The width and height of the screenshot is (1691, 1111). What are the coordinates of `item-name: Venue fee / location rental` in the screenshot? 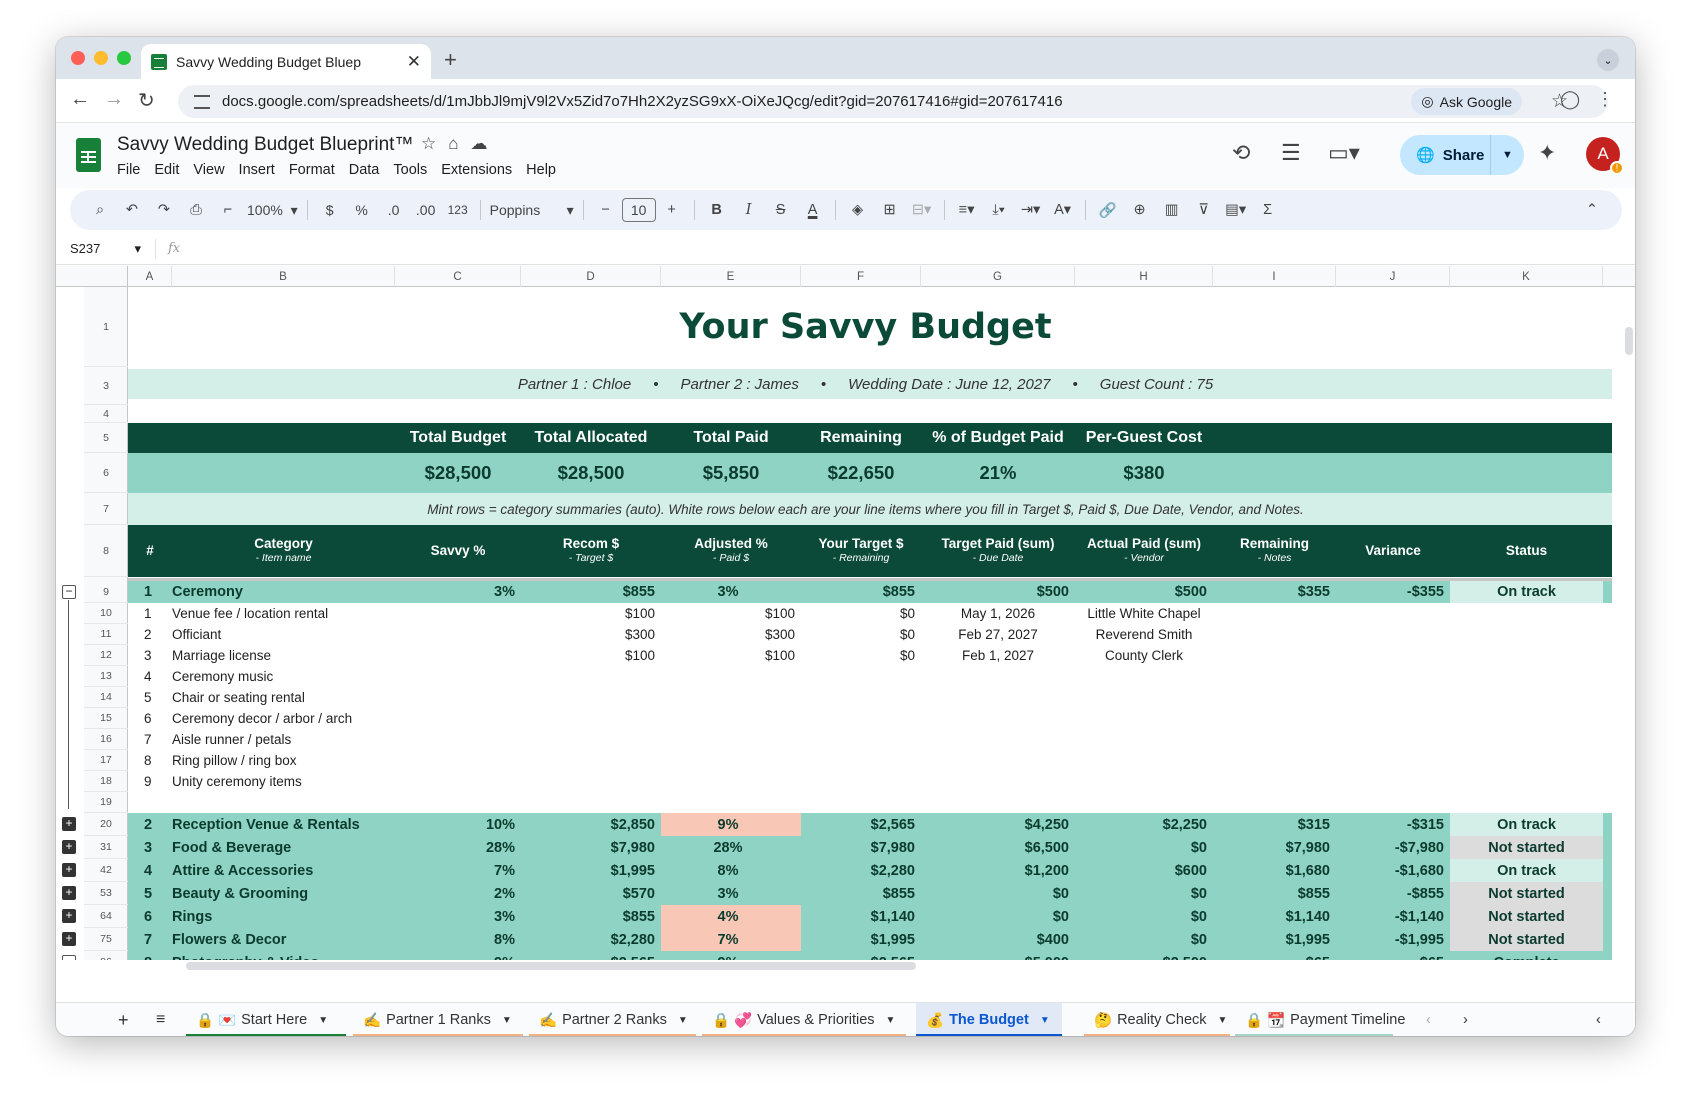 It's located at (250, 613).